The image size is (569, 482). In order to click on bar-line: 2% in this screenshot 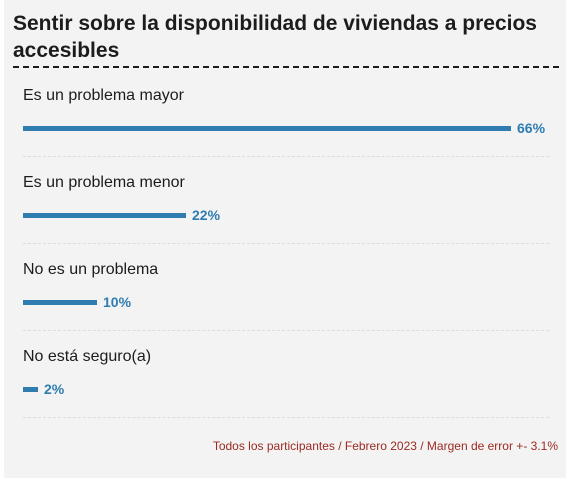, I will do `click(44, 389)`.